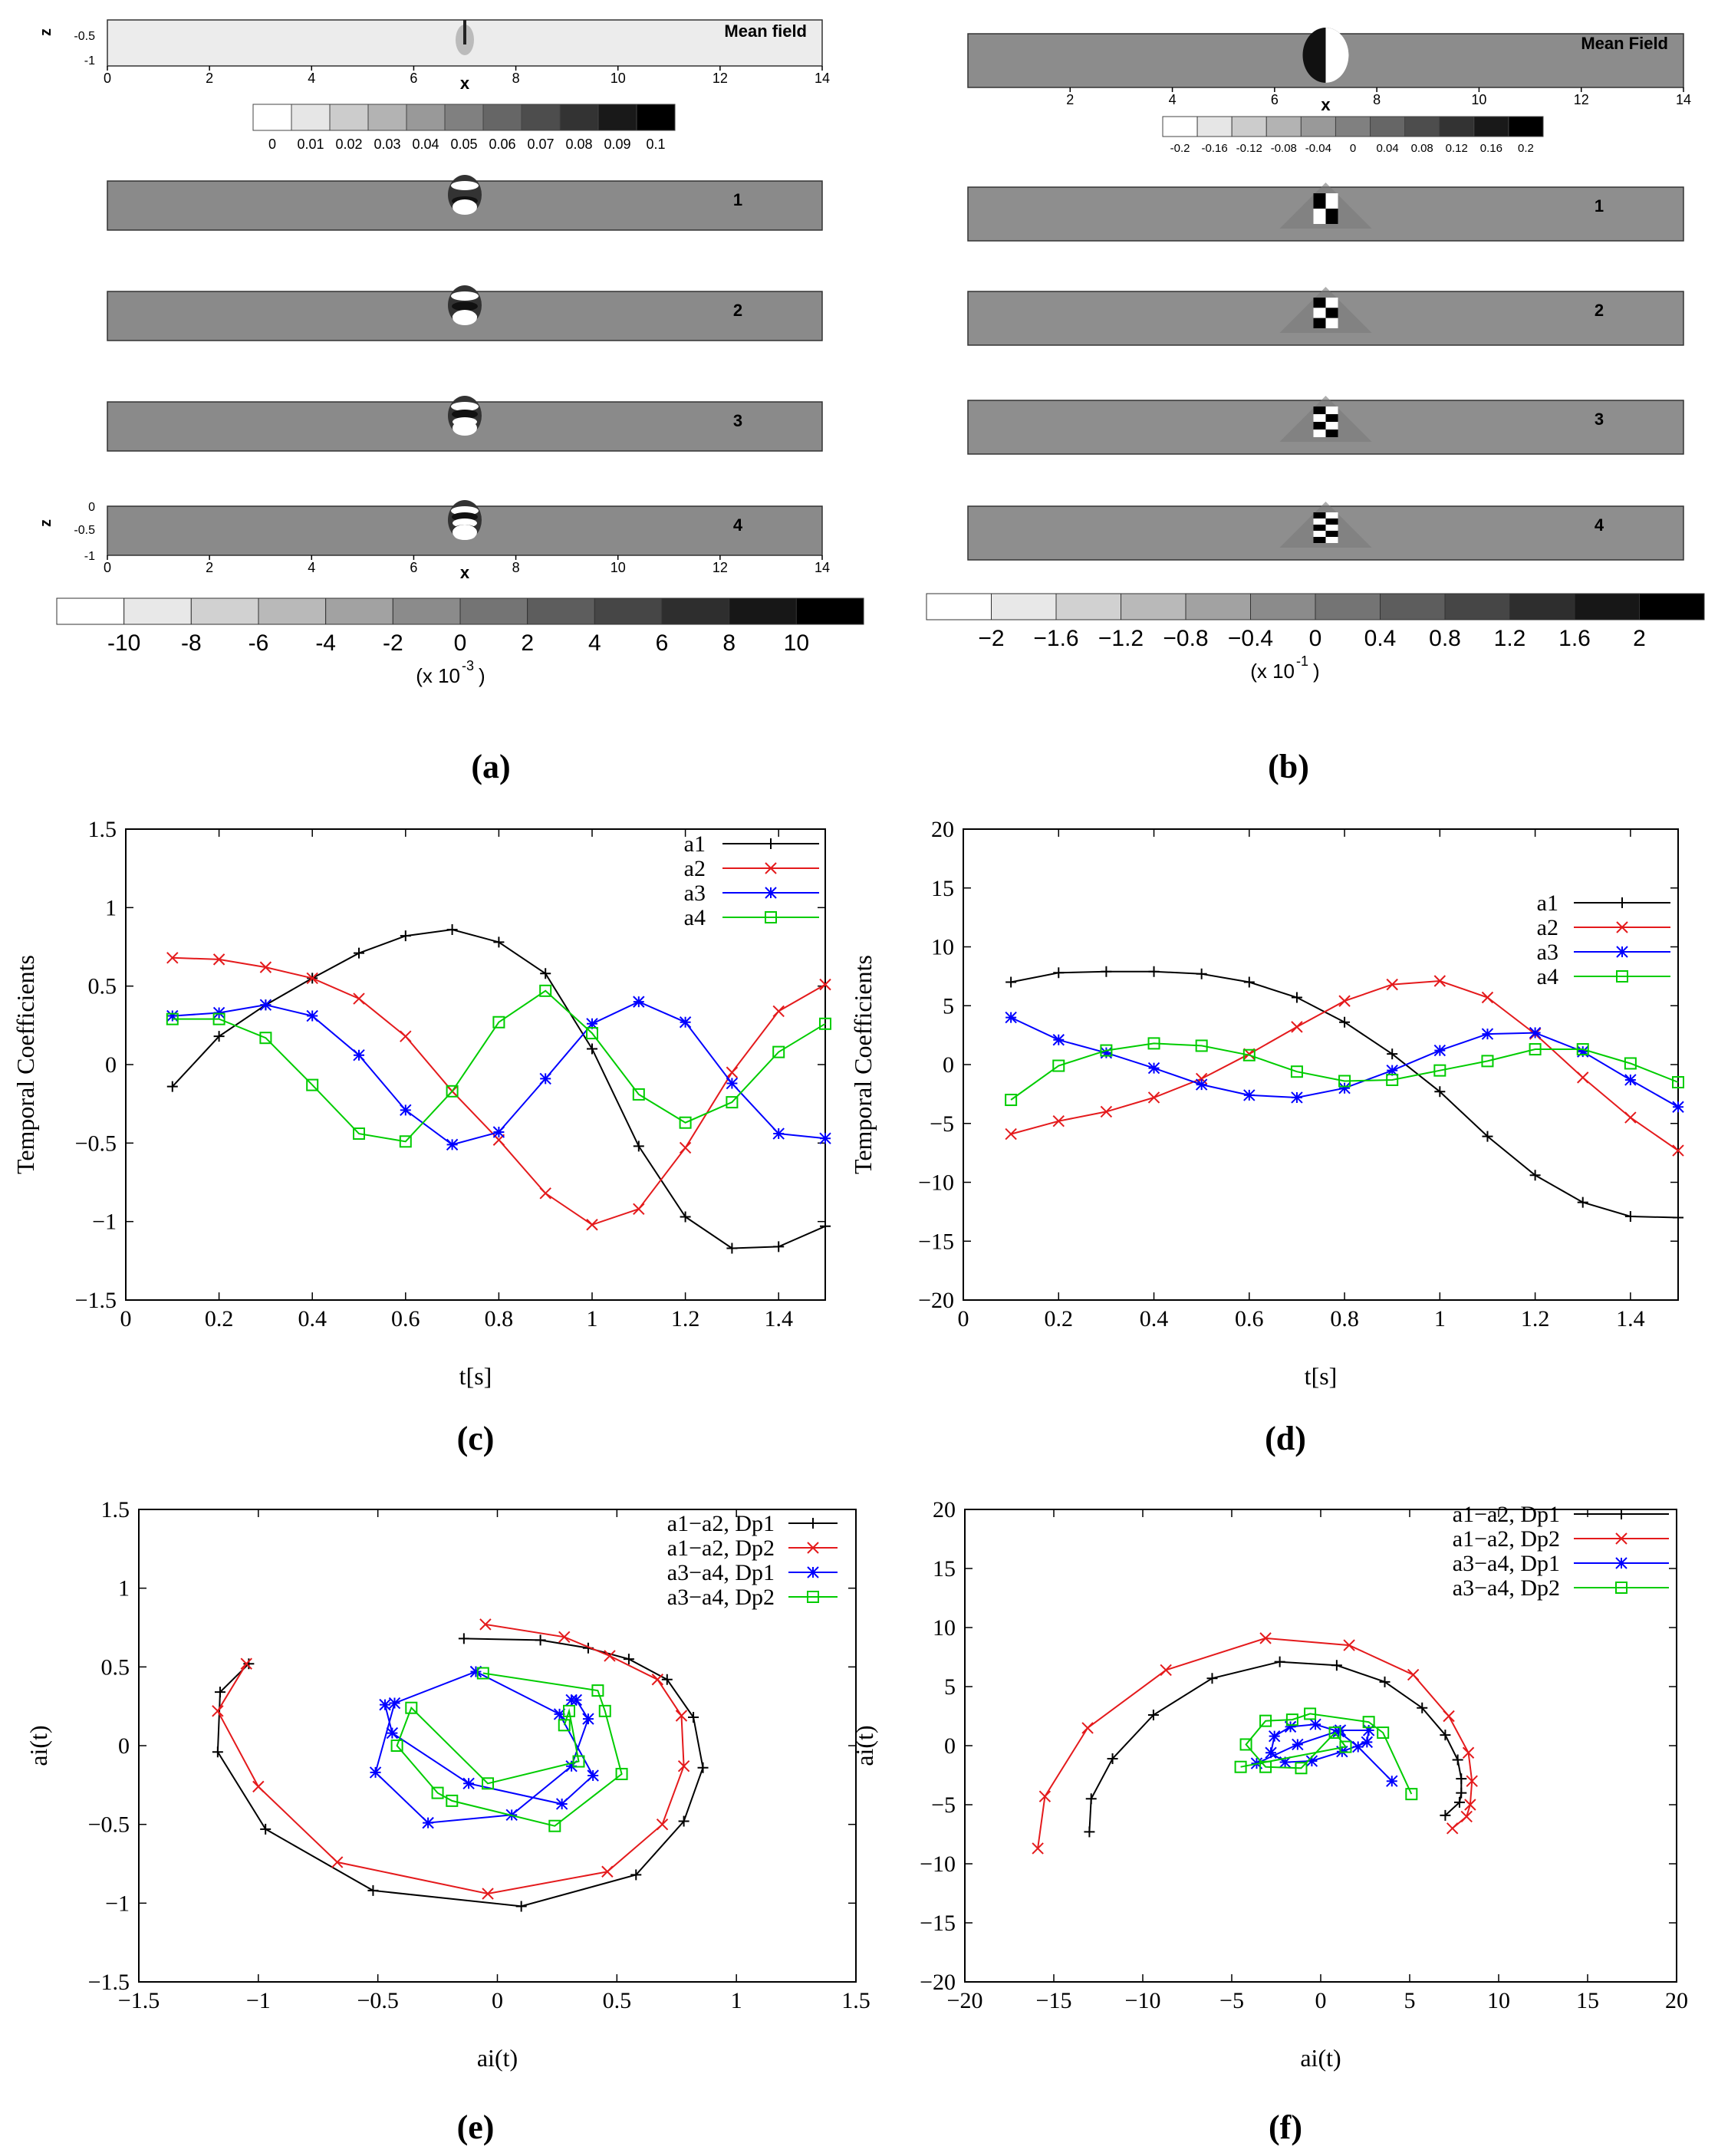 Image resolution: width=1718 pixels, height=2156 pixels. What do you see at coordinates (1180, 148) in the screenshot?
I see `top-colorbar-tick: -0.2` at bounding box center [1180, 148].